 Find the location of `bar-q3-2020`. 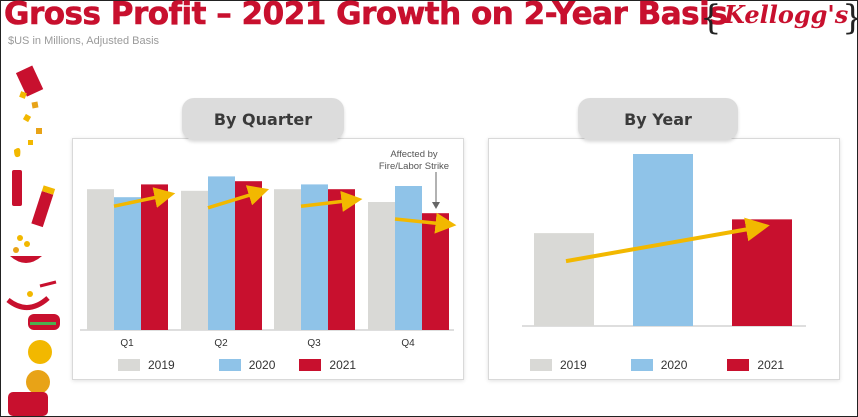

bar-q3-2020 is located at coordinates (314, 257).